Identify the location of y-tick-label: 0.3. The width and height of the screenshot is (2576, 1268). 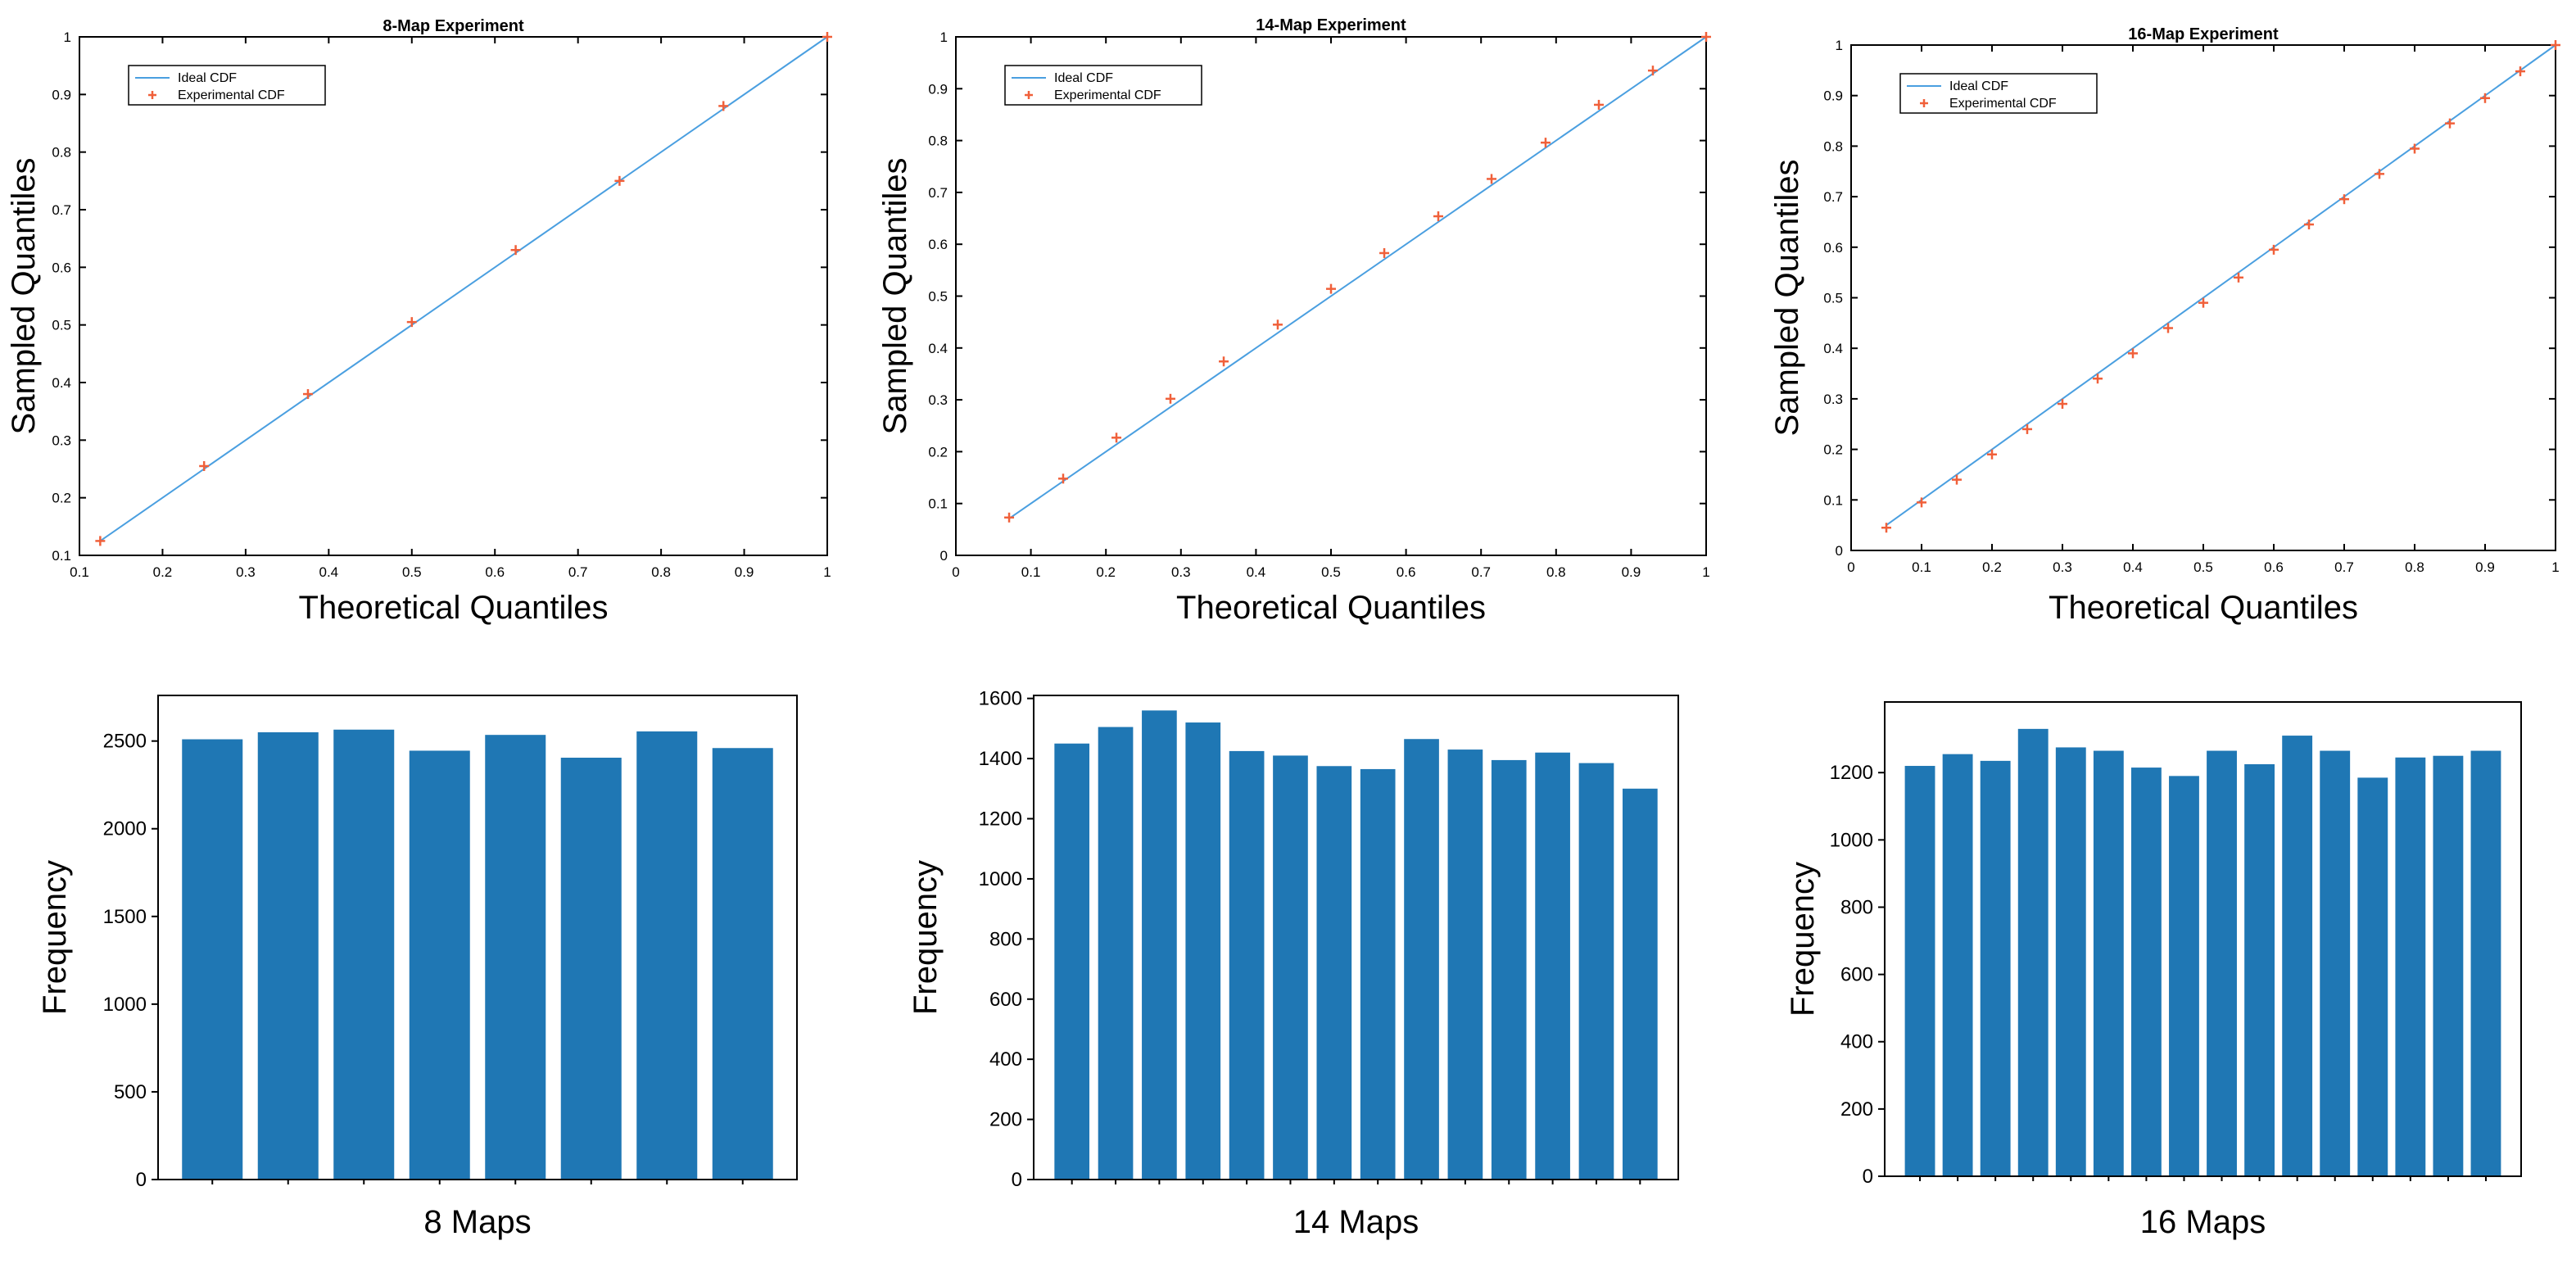
(61, 440).